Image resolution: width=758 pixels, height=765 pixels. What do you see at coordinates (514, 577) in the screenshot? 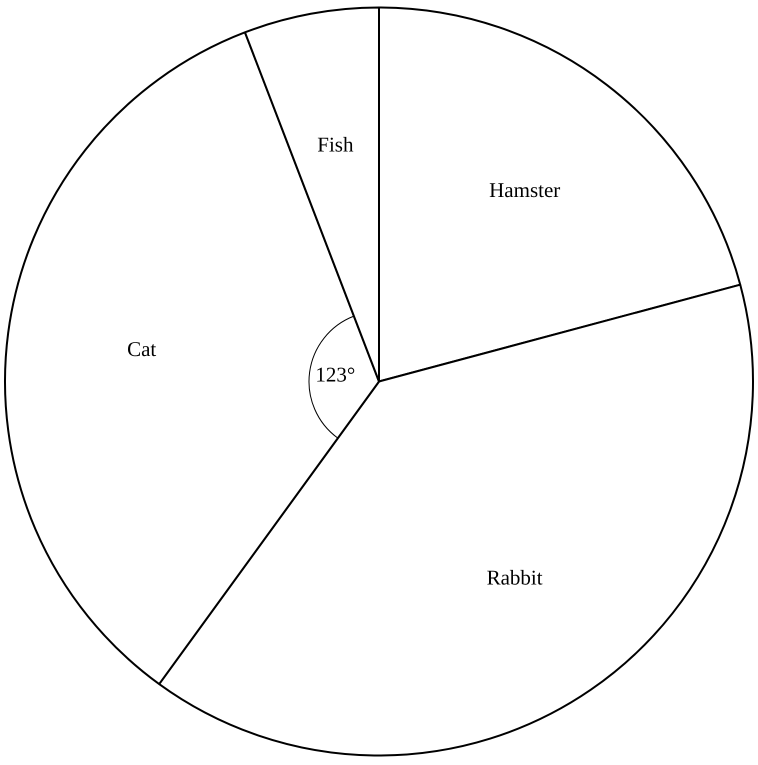
I see `slice-label: Rabbit` at bounding box center [514, 577].